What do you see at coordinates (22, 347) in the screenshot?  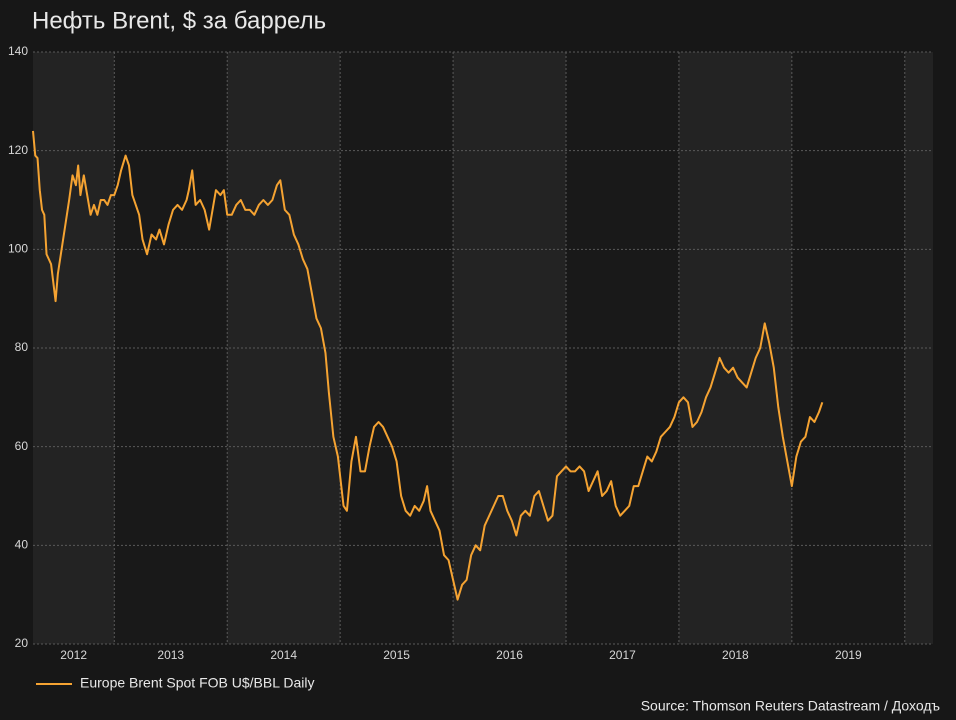 I see `y-tick-label: 80` at bounding box center [22, 347].